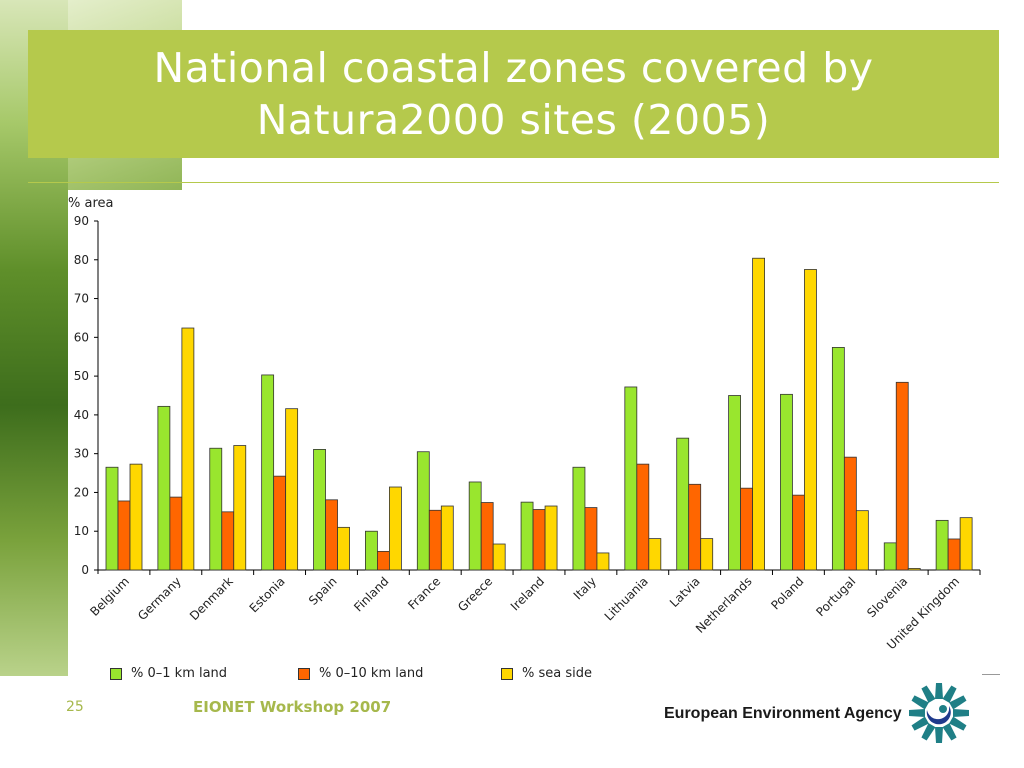 The height and width of the screenshot is (768, 1024). Describe the element at coordinates (746, 529) in the screenshot. I see `bar-netherlands-s1` at that location.